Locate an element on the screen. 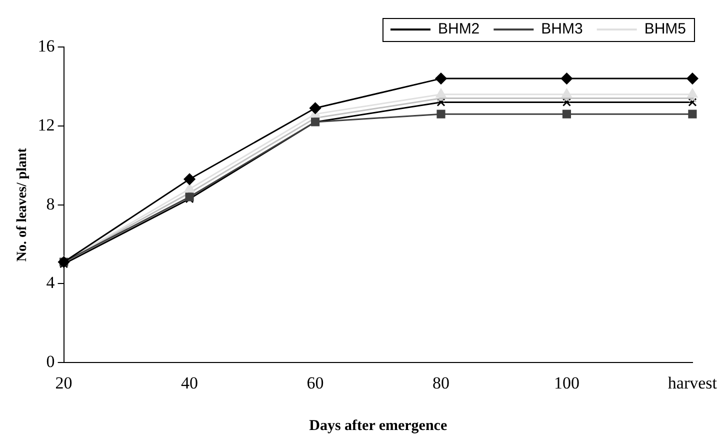  x-tick-label: harvest is located at coordinates (693, 382).